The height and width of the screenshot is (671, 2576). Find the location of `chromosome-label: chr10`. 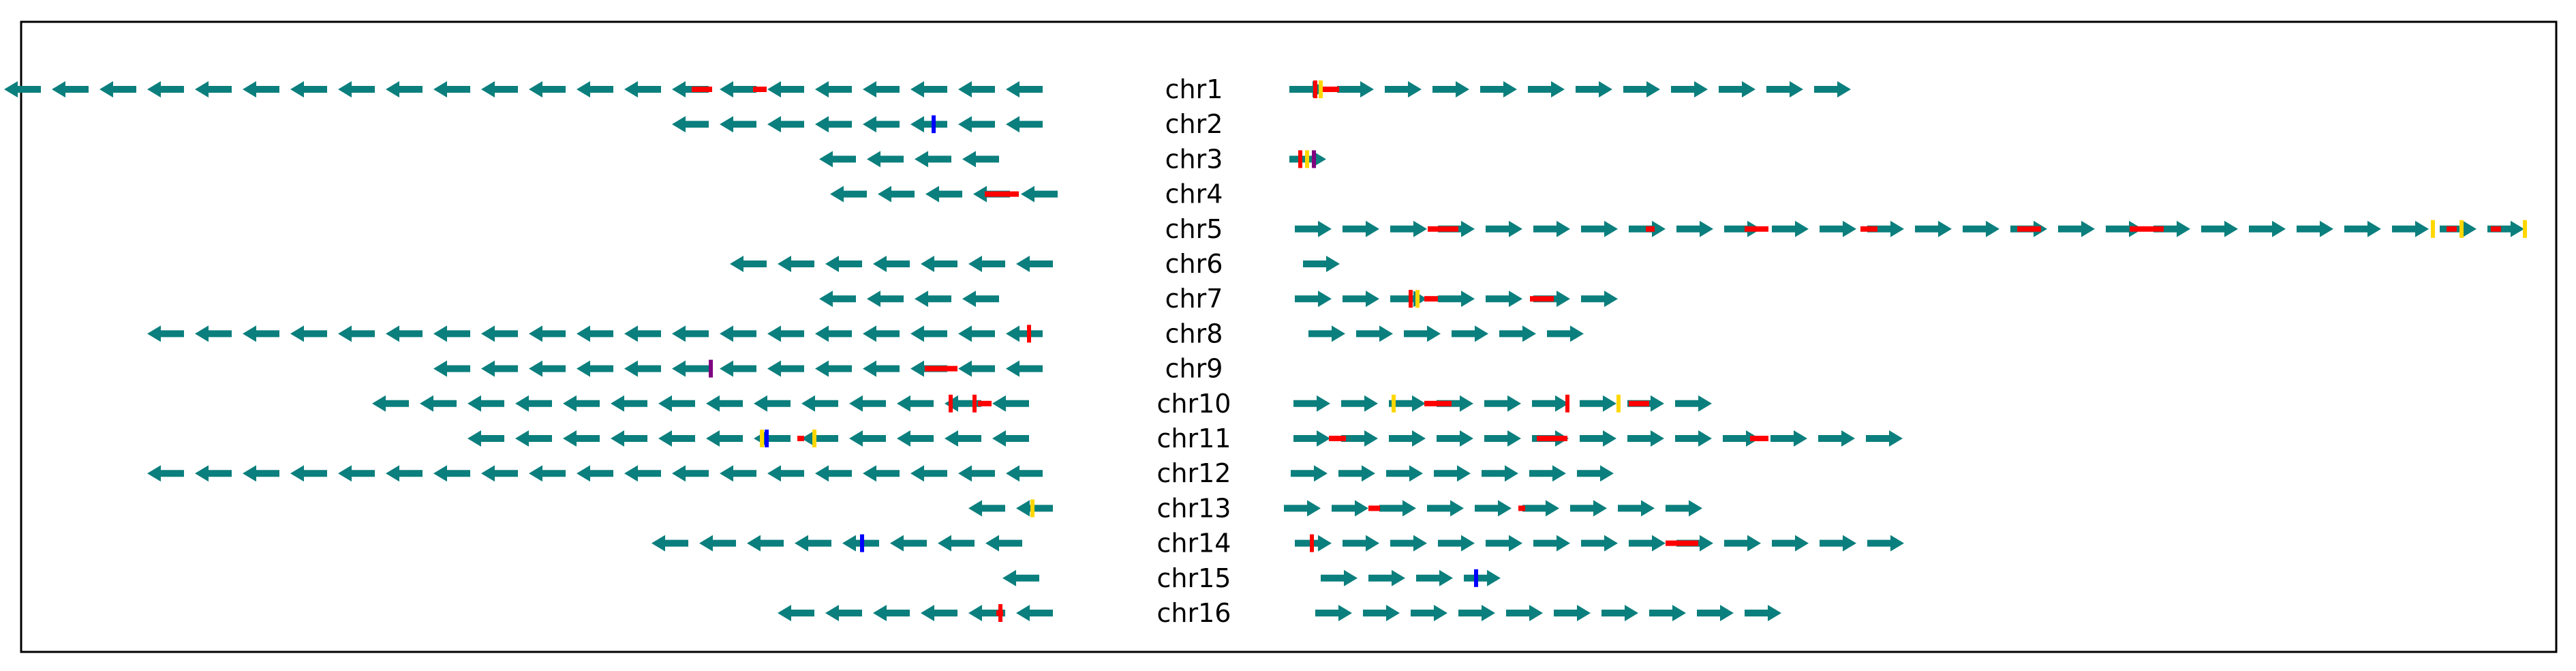

chromosome-label: chr10 is located at coordinates (1194, 404).